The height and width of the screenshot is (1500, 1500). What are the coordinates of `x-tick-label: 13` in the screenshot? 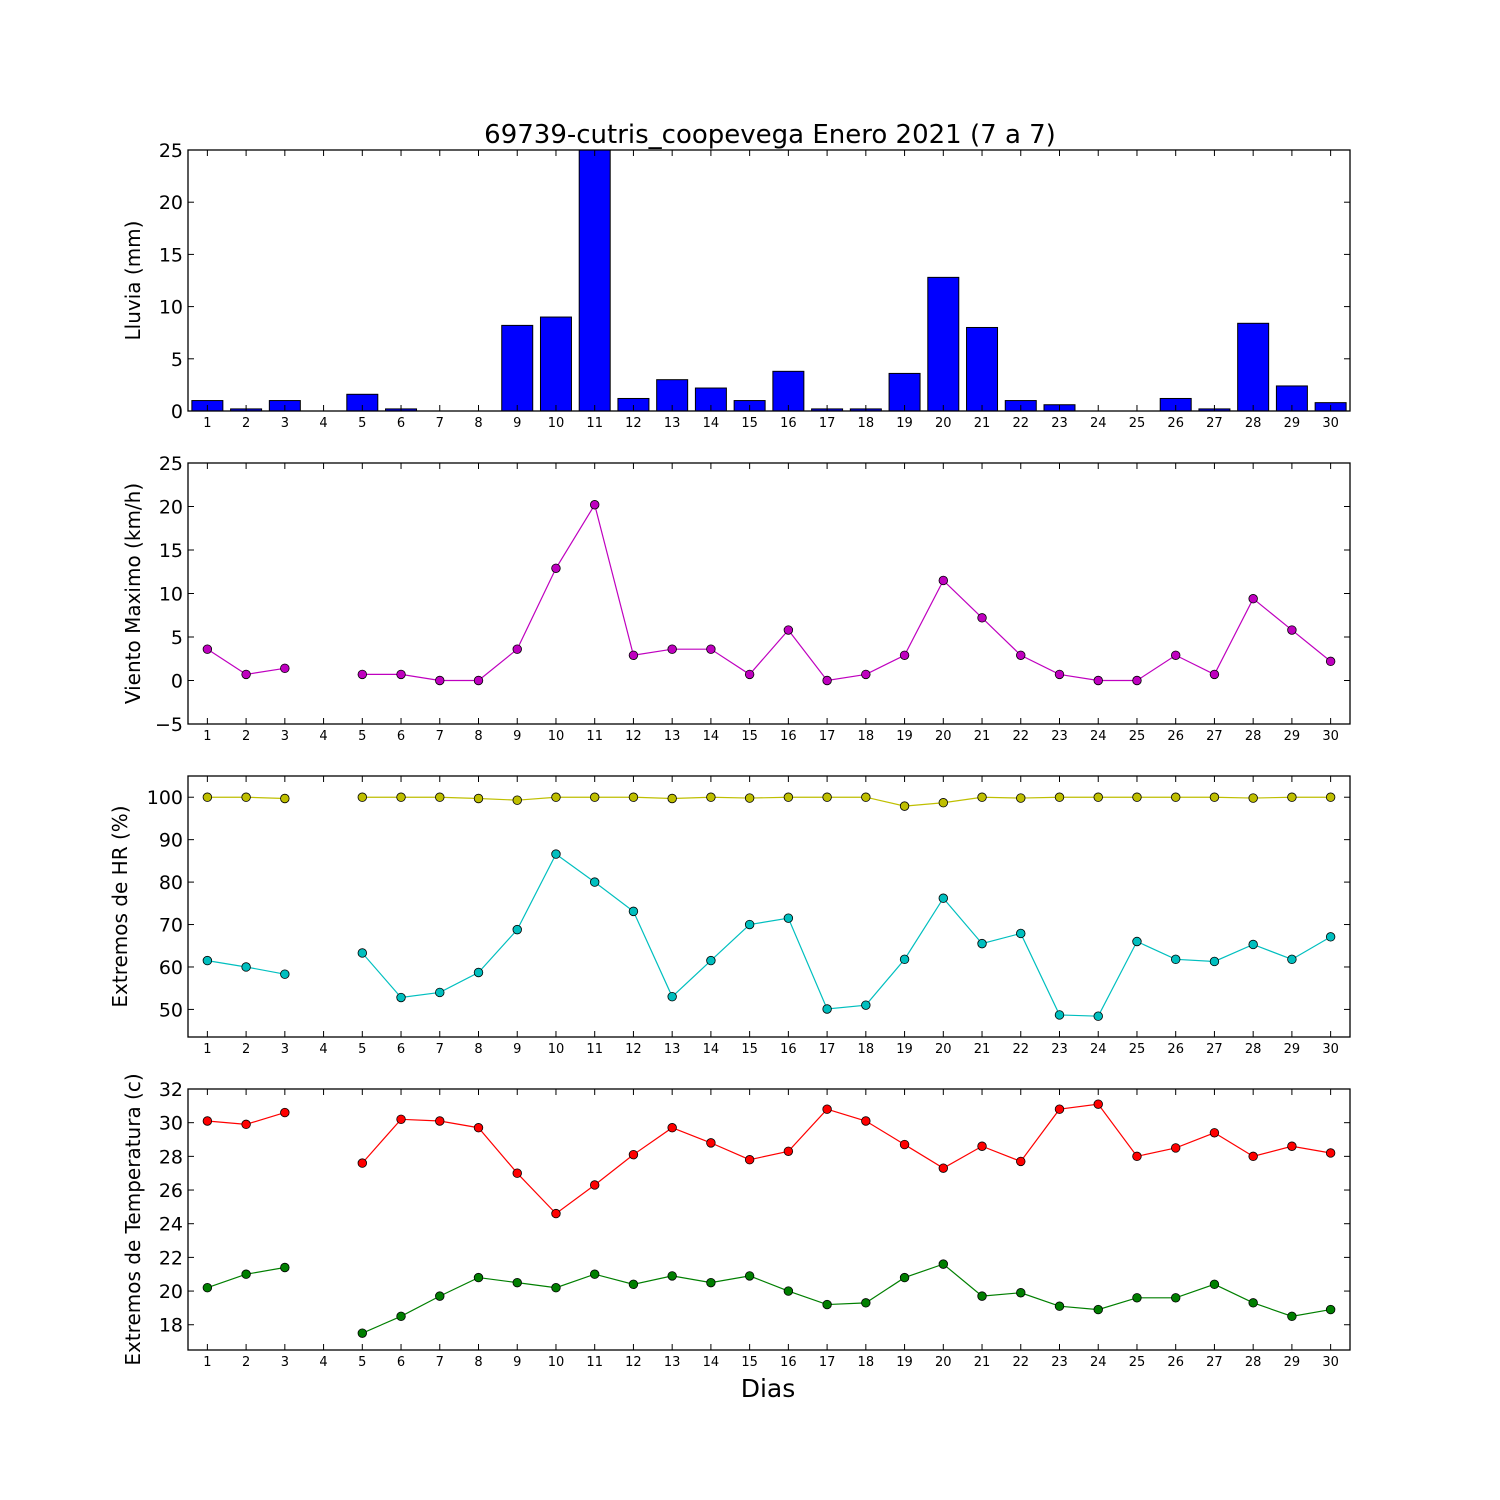 It's located at (672, 423).